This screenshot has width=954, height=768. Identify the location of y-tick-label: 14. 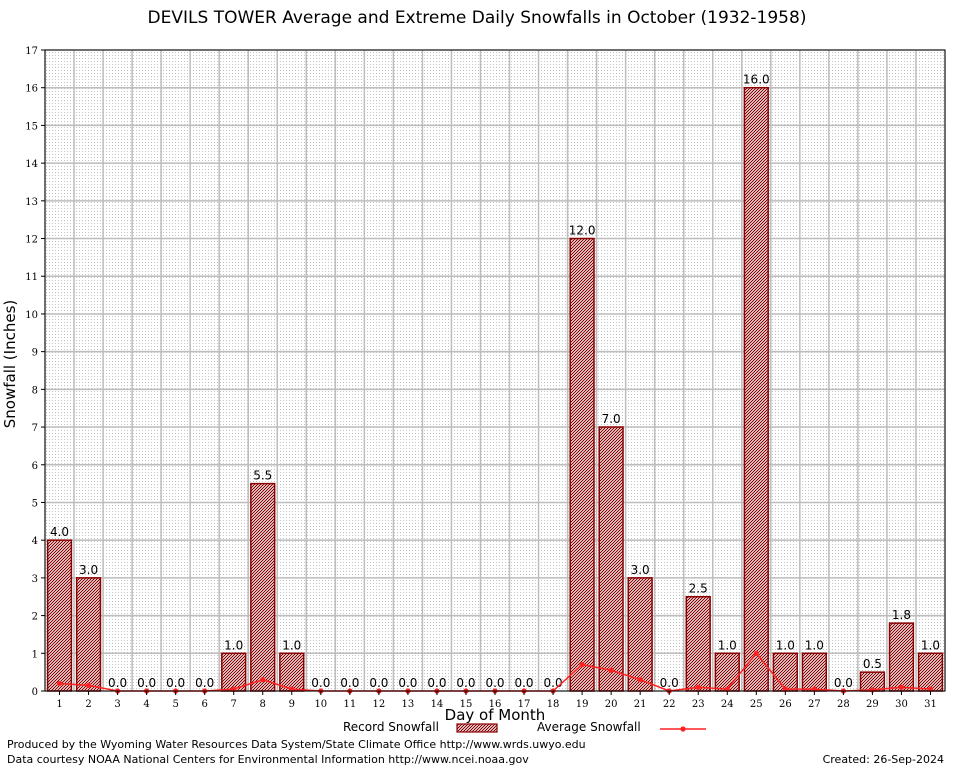
(31, 164).